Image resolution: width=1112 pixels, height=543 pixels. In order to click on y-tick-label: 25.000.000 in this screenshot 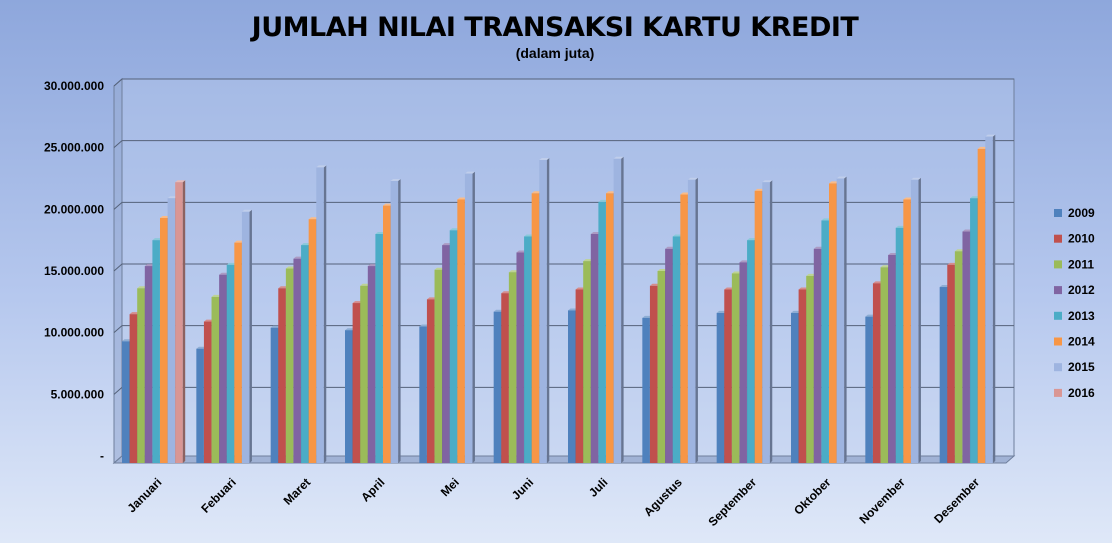, I will do `click(74, 148)`.